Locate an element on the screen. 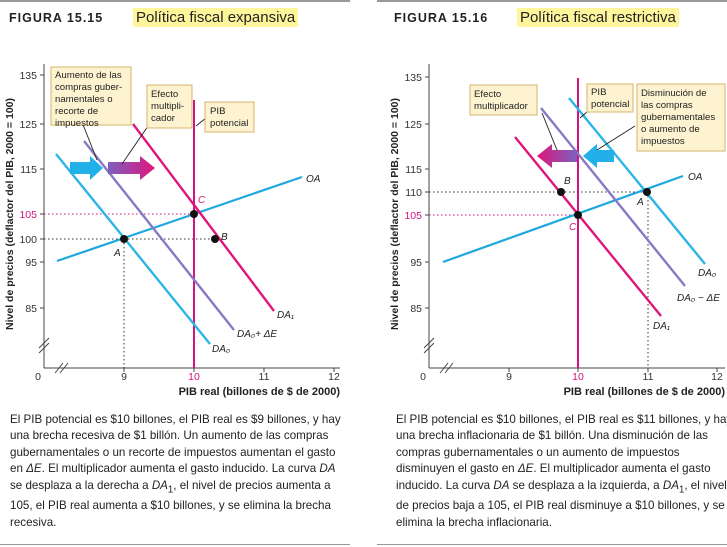  figure-label: FIGURA 15.15 is located at coordinates (56, 18).